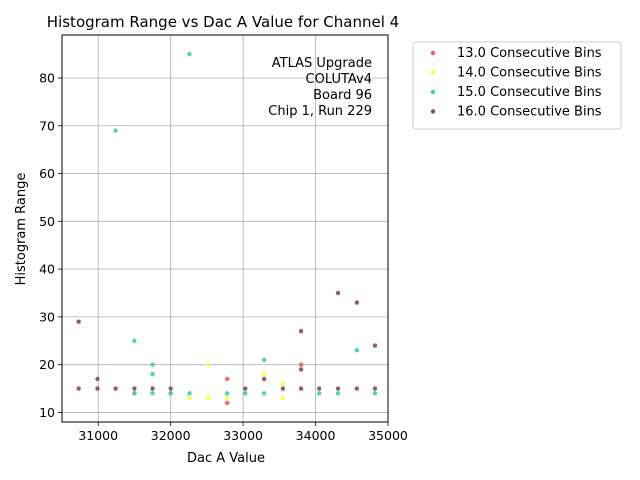  Describe the element at coordinates (47, 364) in the screenshot. I see `y-tick-label: 20` at that location.